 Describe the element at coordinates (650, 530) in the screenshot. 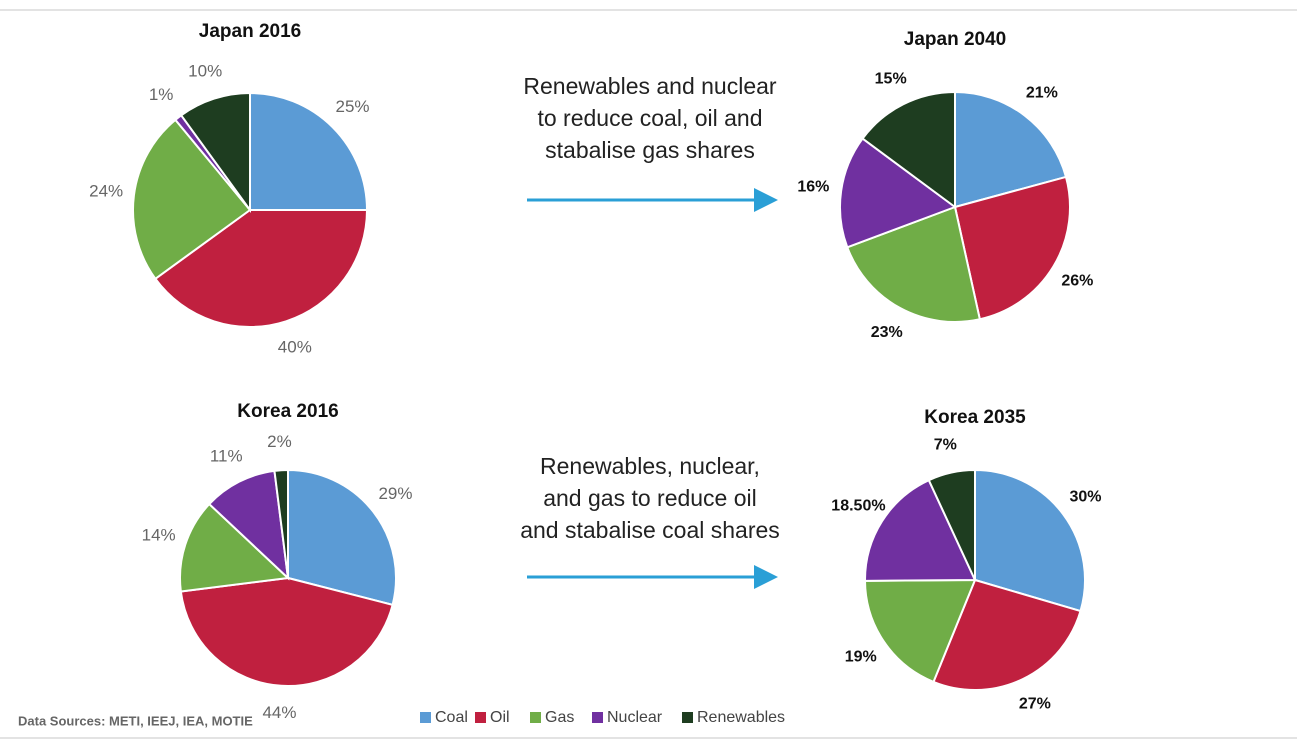

I see `annotation: and stabalise coal shares` at that location.